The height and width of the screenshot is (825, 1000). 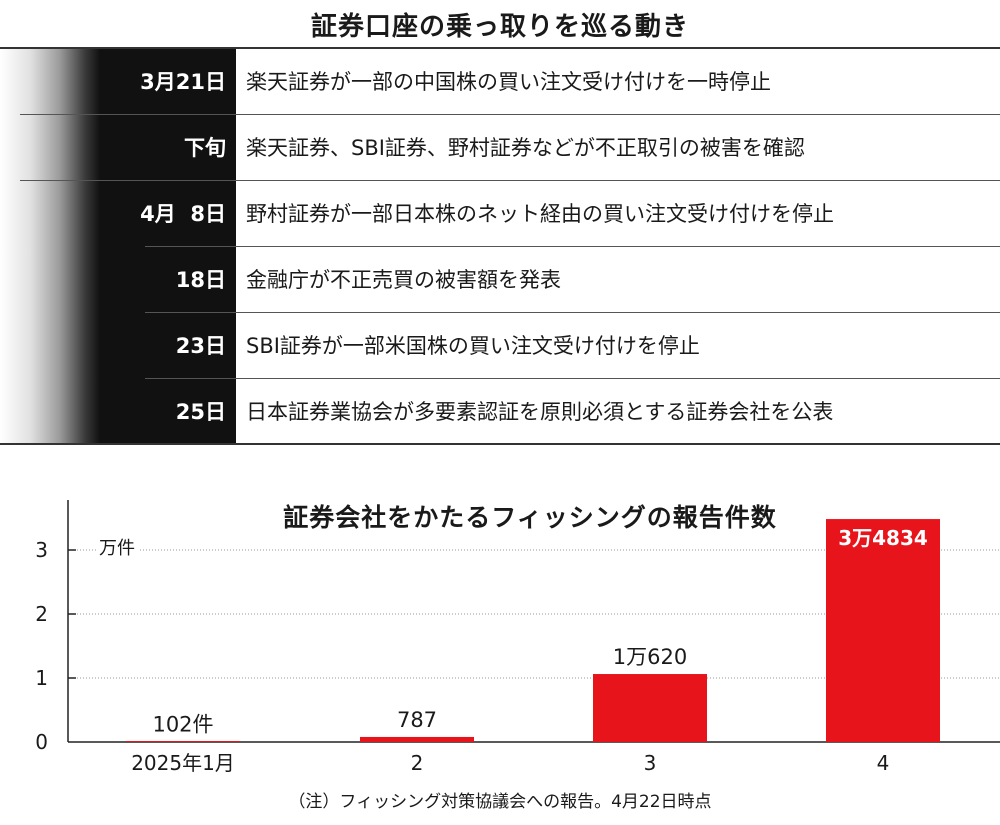 I want to click on timeline-event: 楽天証券、SBI証券、野村証券などが不正取引の被害を確認, so click(x=525, y=148).